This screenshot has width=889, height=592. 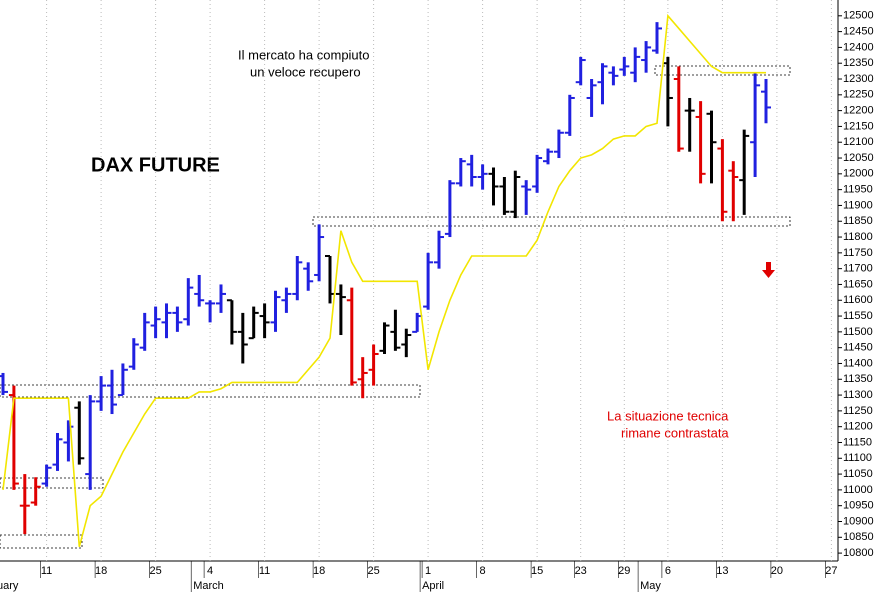 I want to click on month-label: uary, so click(x=9, y=586).